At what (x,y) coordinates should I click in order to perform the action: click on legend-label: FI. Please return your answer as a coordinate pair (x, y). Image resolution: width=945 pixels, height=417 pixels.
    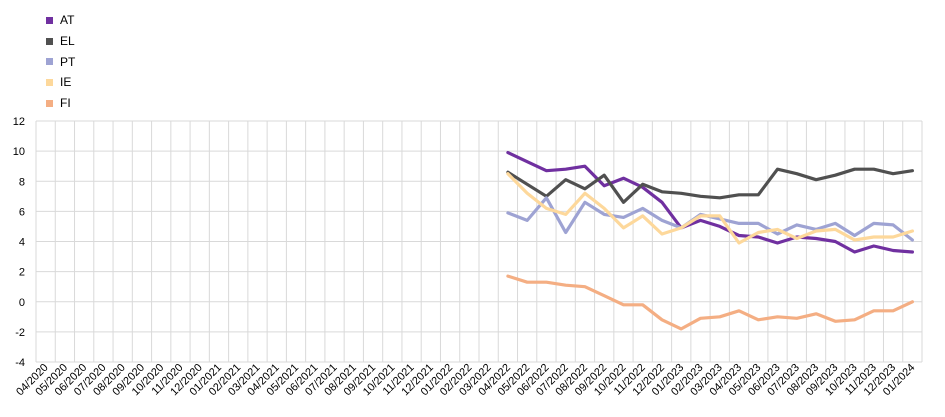
    Looking at the image, I should click on (65, 103).